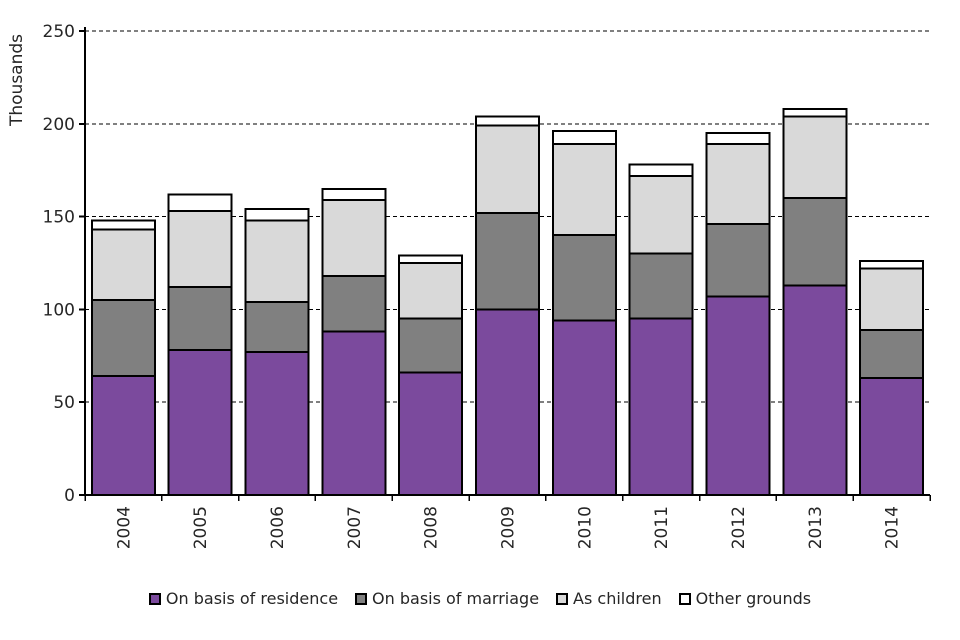  I want to click on legend-swatch-other-grounds, so click(684, 598).